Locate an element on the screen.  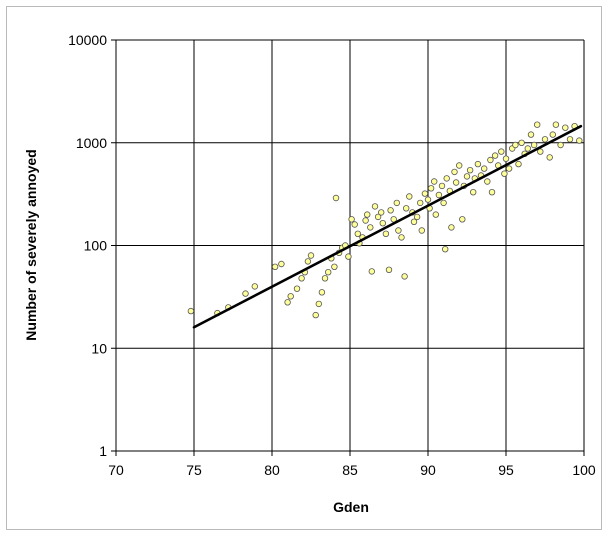
y-tick-label: 1000 is located at coordinates (91, 143).